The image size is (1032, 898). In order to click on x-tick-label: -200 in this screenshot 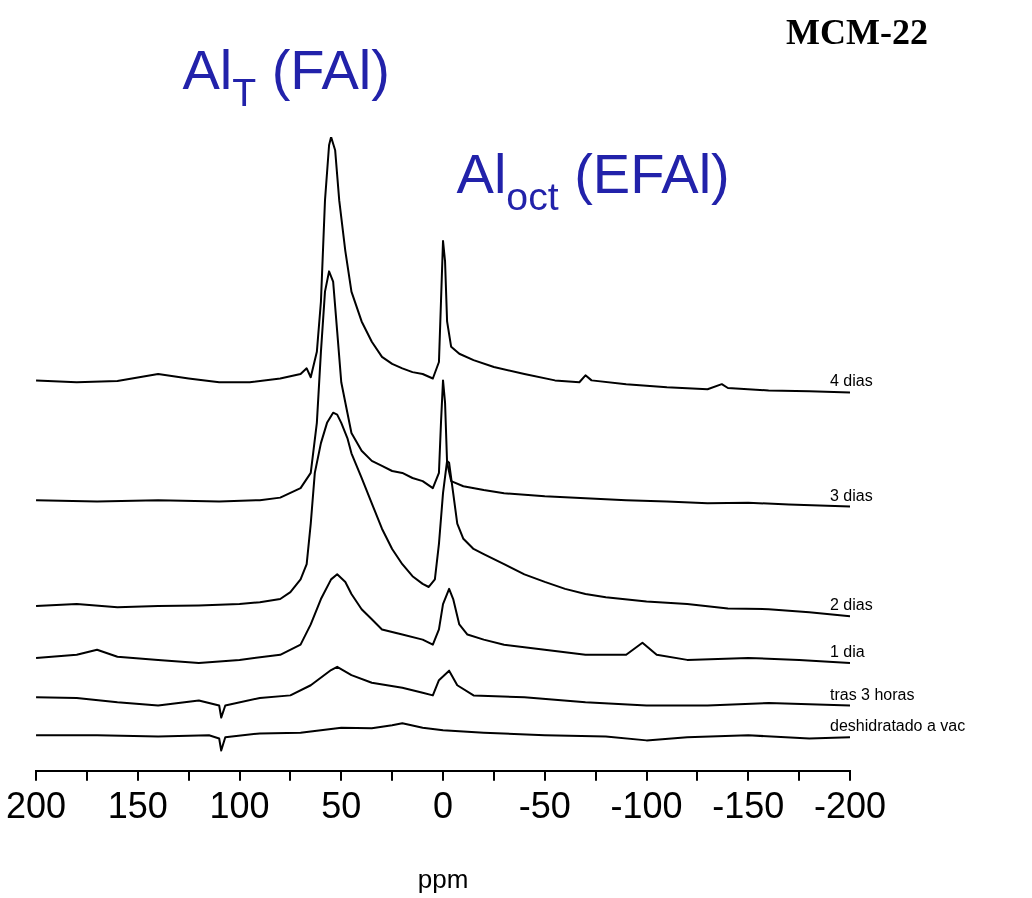, I will do `click(850, 806)`.